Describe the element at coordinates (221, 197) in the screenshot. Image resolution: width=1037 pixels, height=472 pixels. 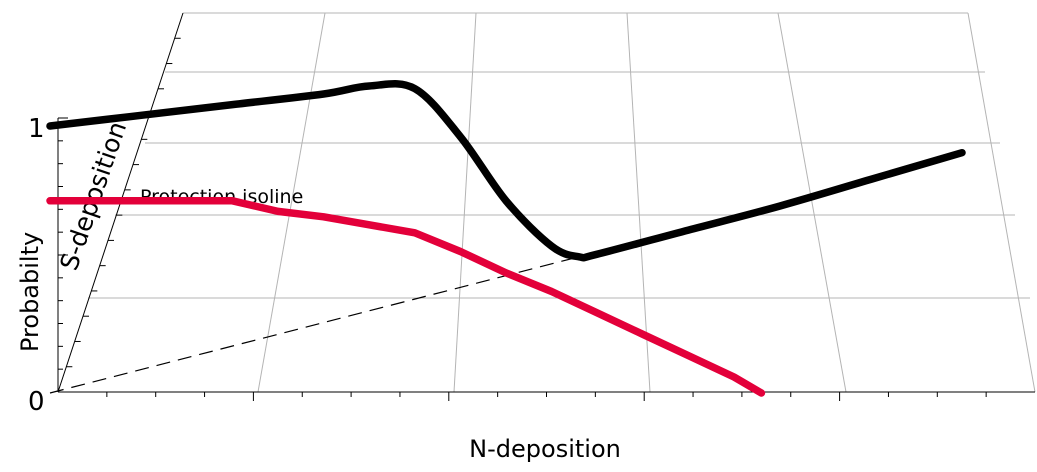
I see `protection-isoline-label: Protection isoline` at that location.